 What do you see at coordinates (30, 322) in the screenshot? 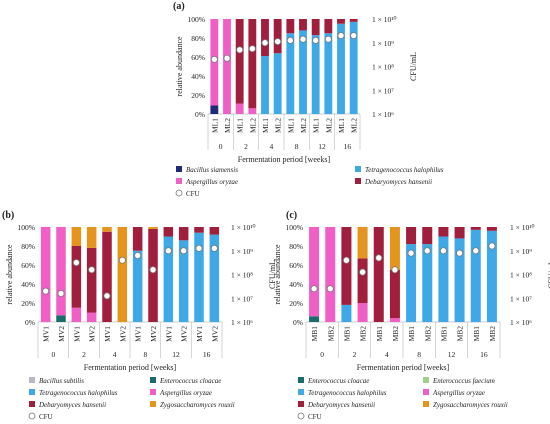
I see `y-tick-label: 0%` at bounding box center [30, 322].